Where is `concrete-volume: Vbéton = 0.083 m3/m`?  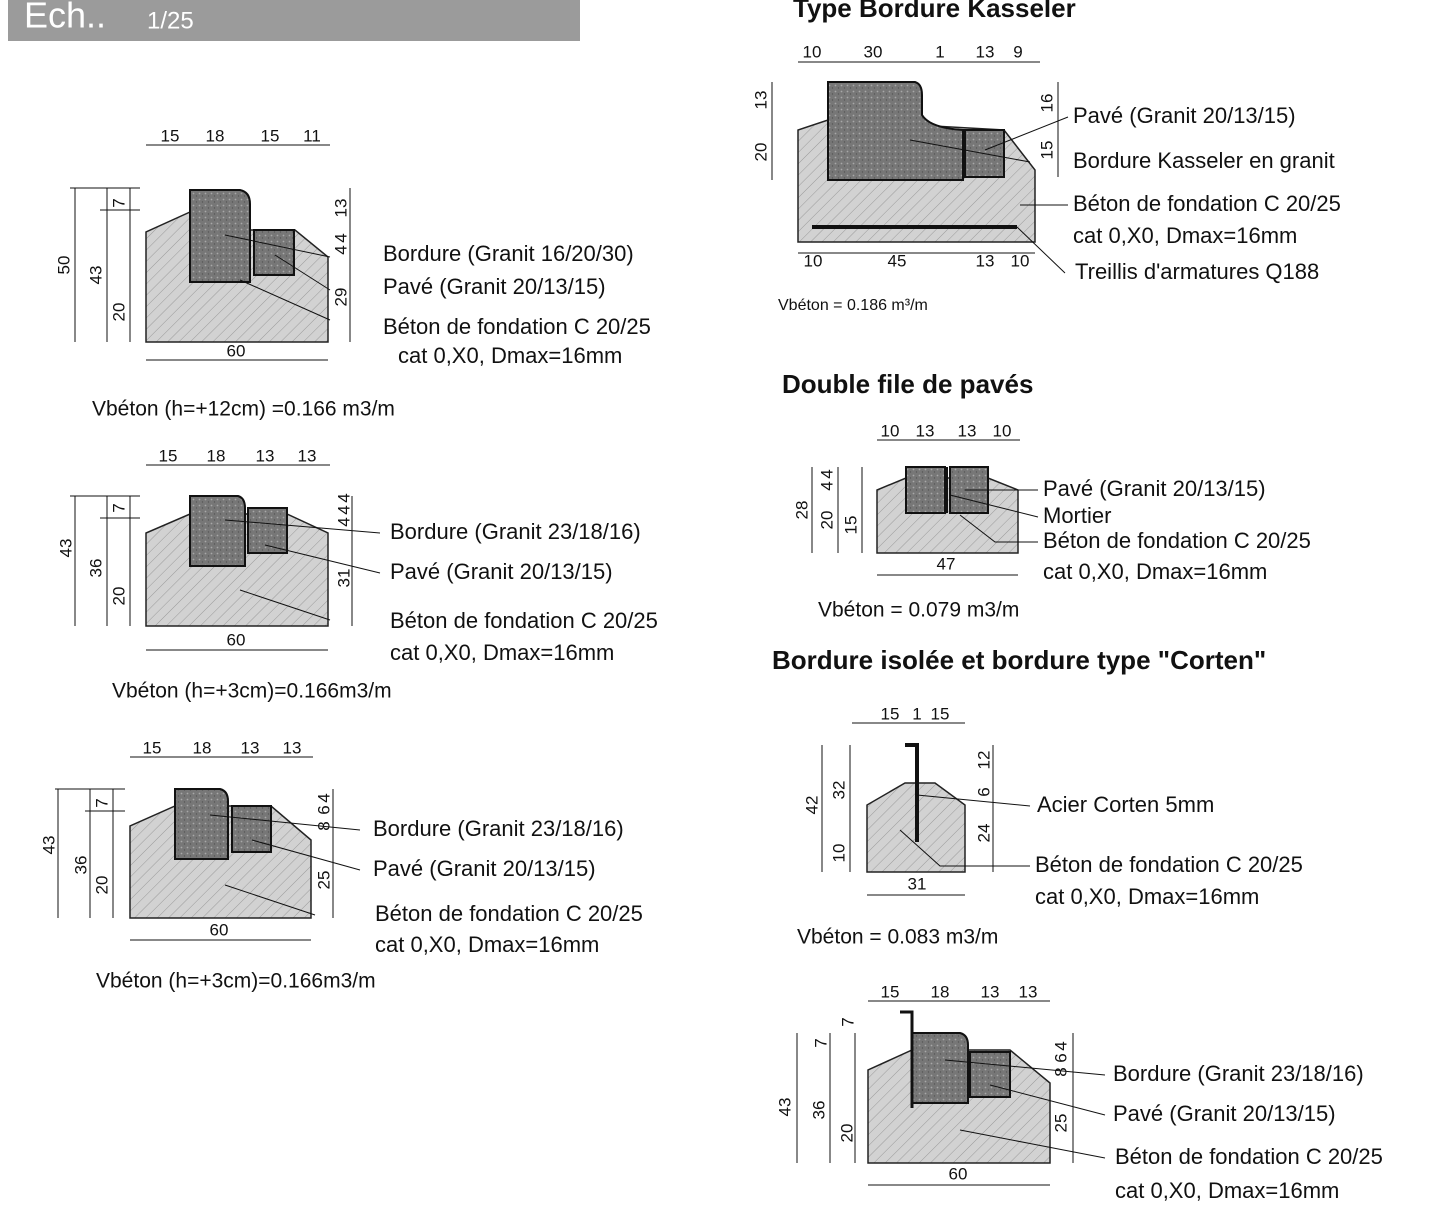 concrete-volume: Vbéton = 0.083 m3/m is located at coordinates (897, 937).